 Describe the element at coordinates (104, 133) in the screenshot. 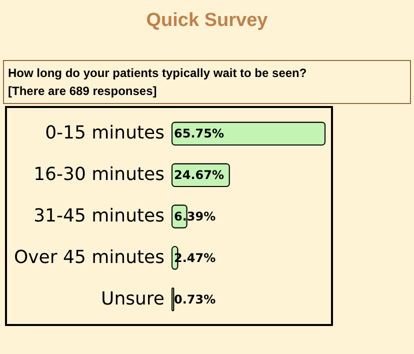

I see `y-tick-label: 0-15 minutes` at that location.